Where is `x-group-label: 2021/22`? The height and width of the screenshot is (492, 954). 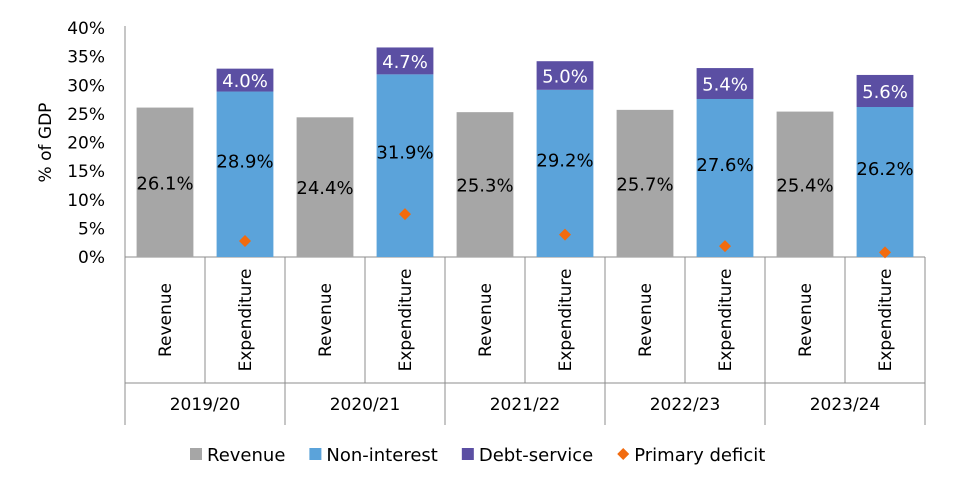 x-group-label: 2021/22 is located at coordinates (525, 405).